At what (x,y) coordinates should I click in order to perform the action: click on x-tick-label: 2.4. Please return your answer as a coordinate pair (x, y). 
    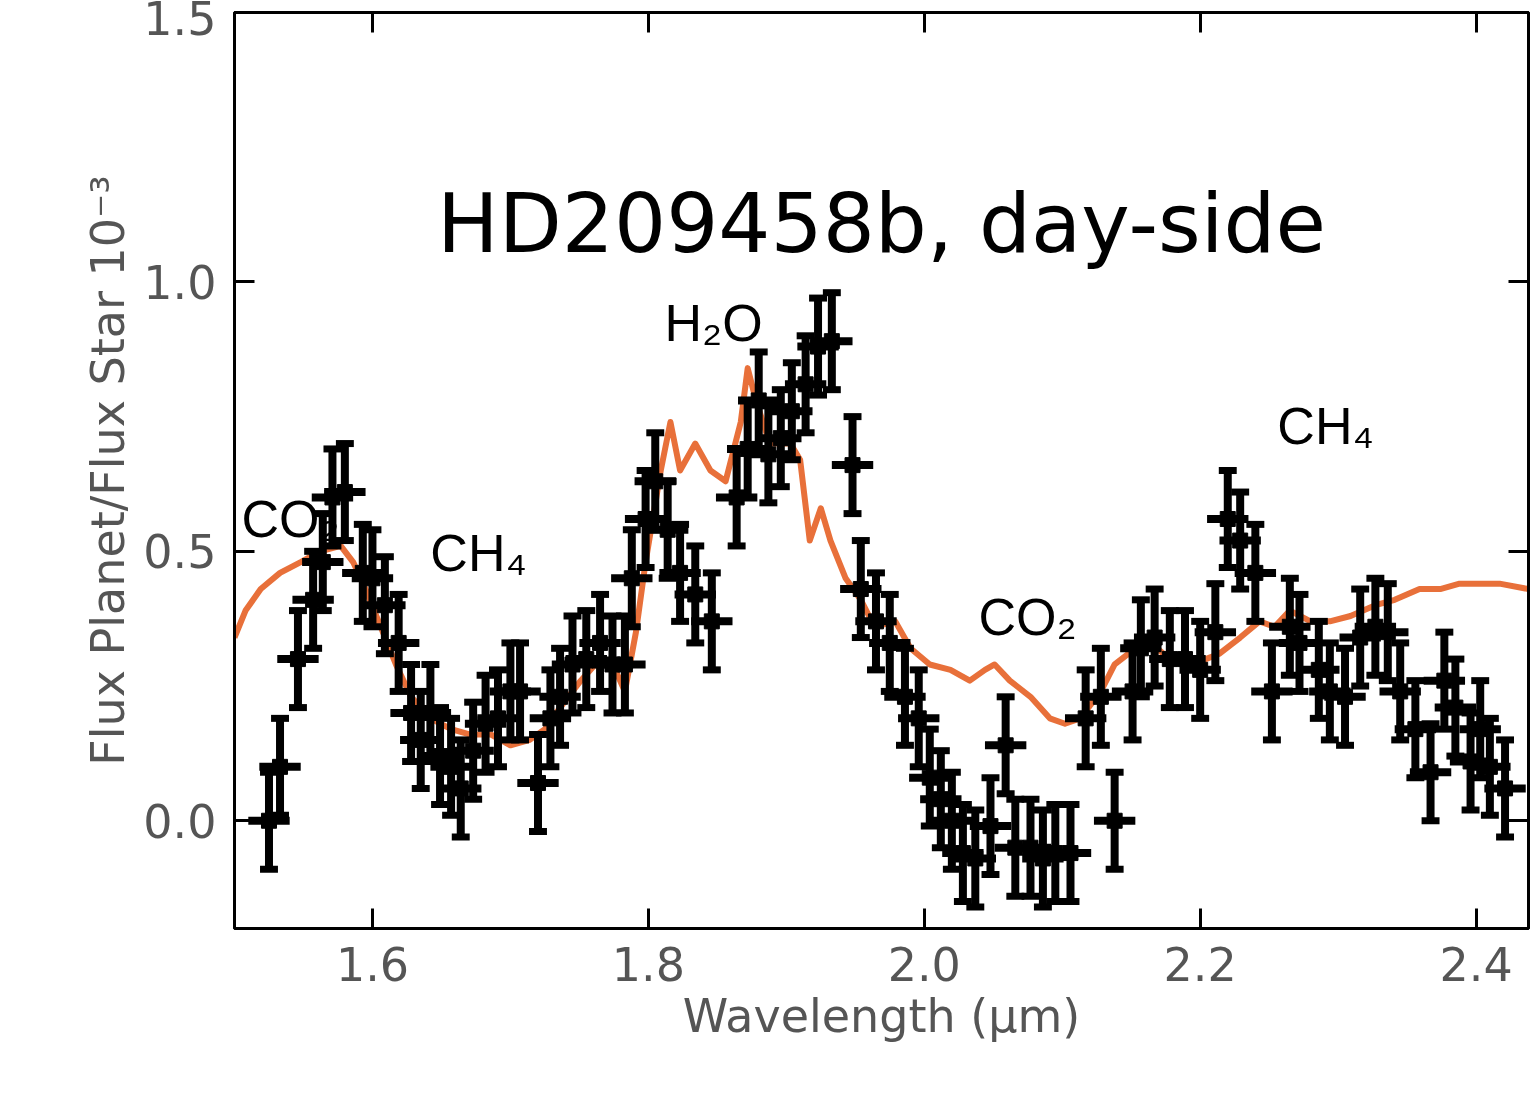
    Looking at the image, I should click on (1476, 964).